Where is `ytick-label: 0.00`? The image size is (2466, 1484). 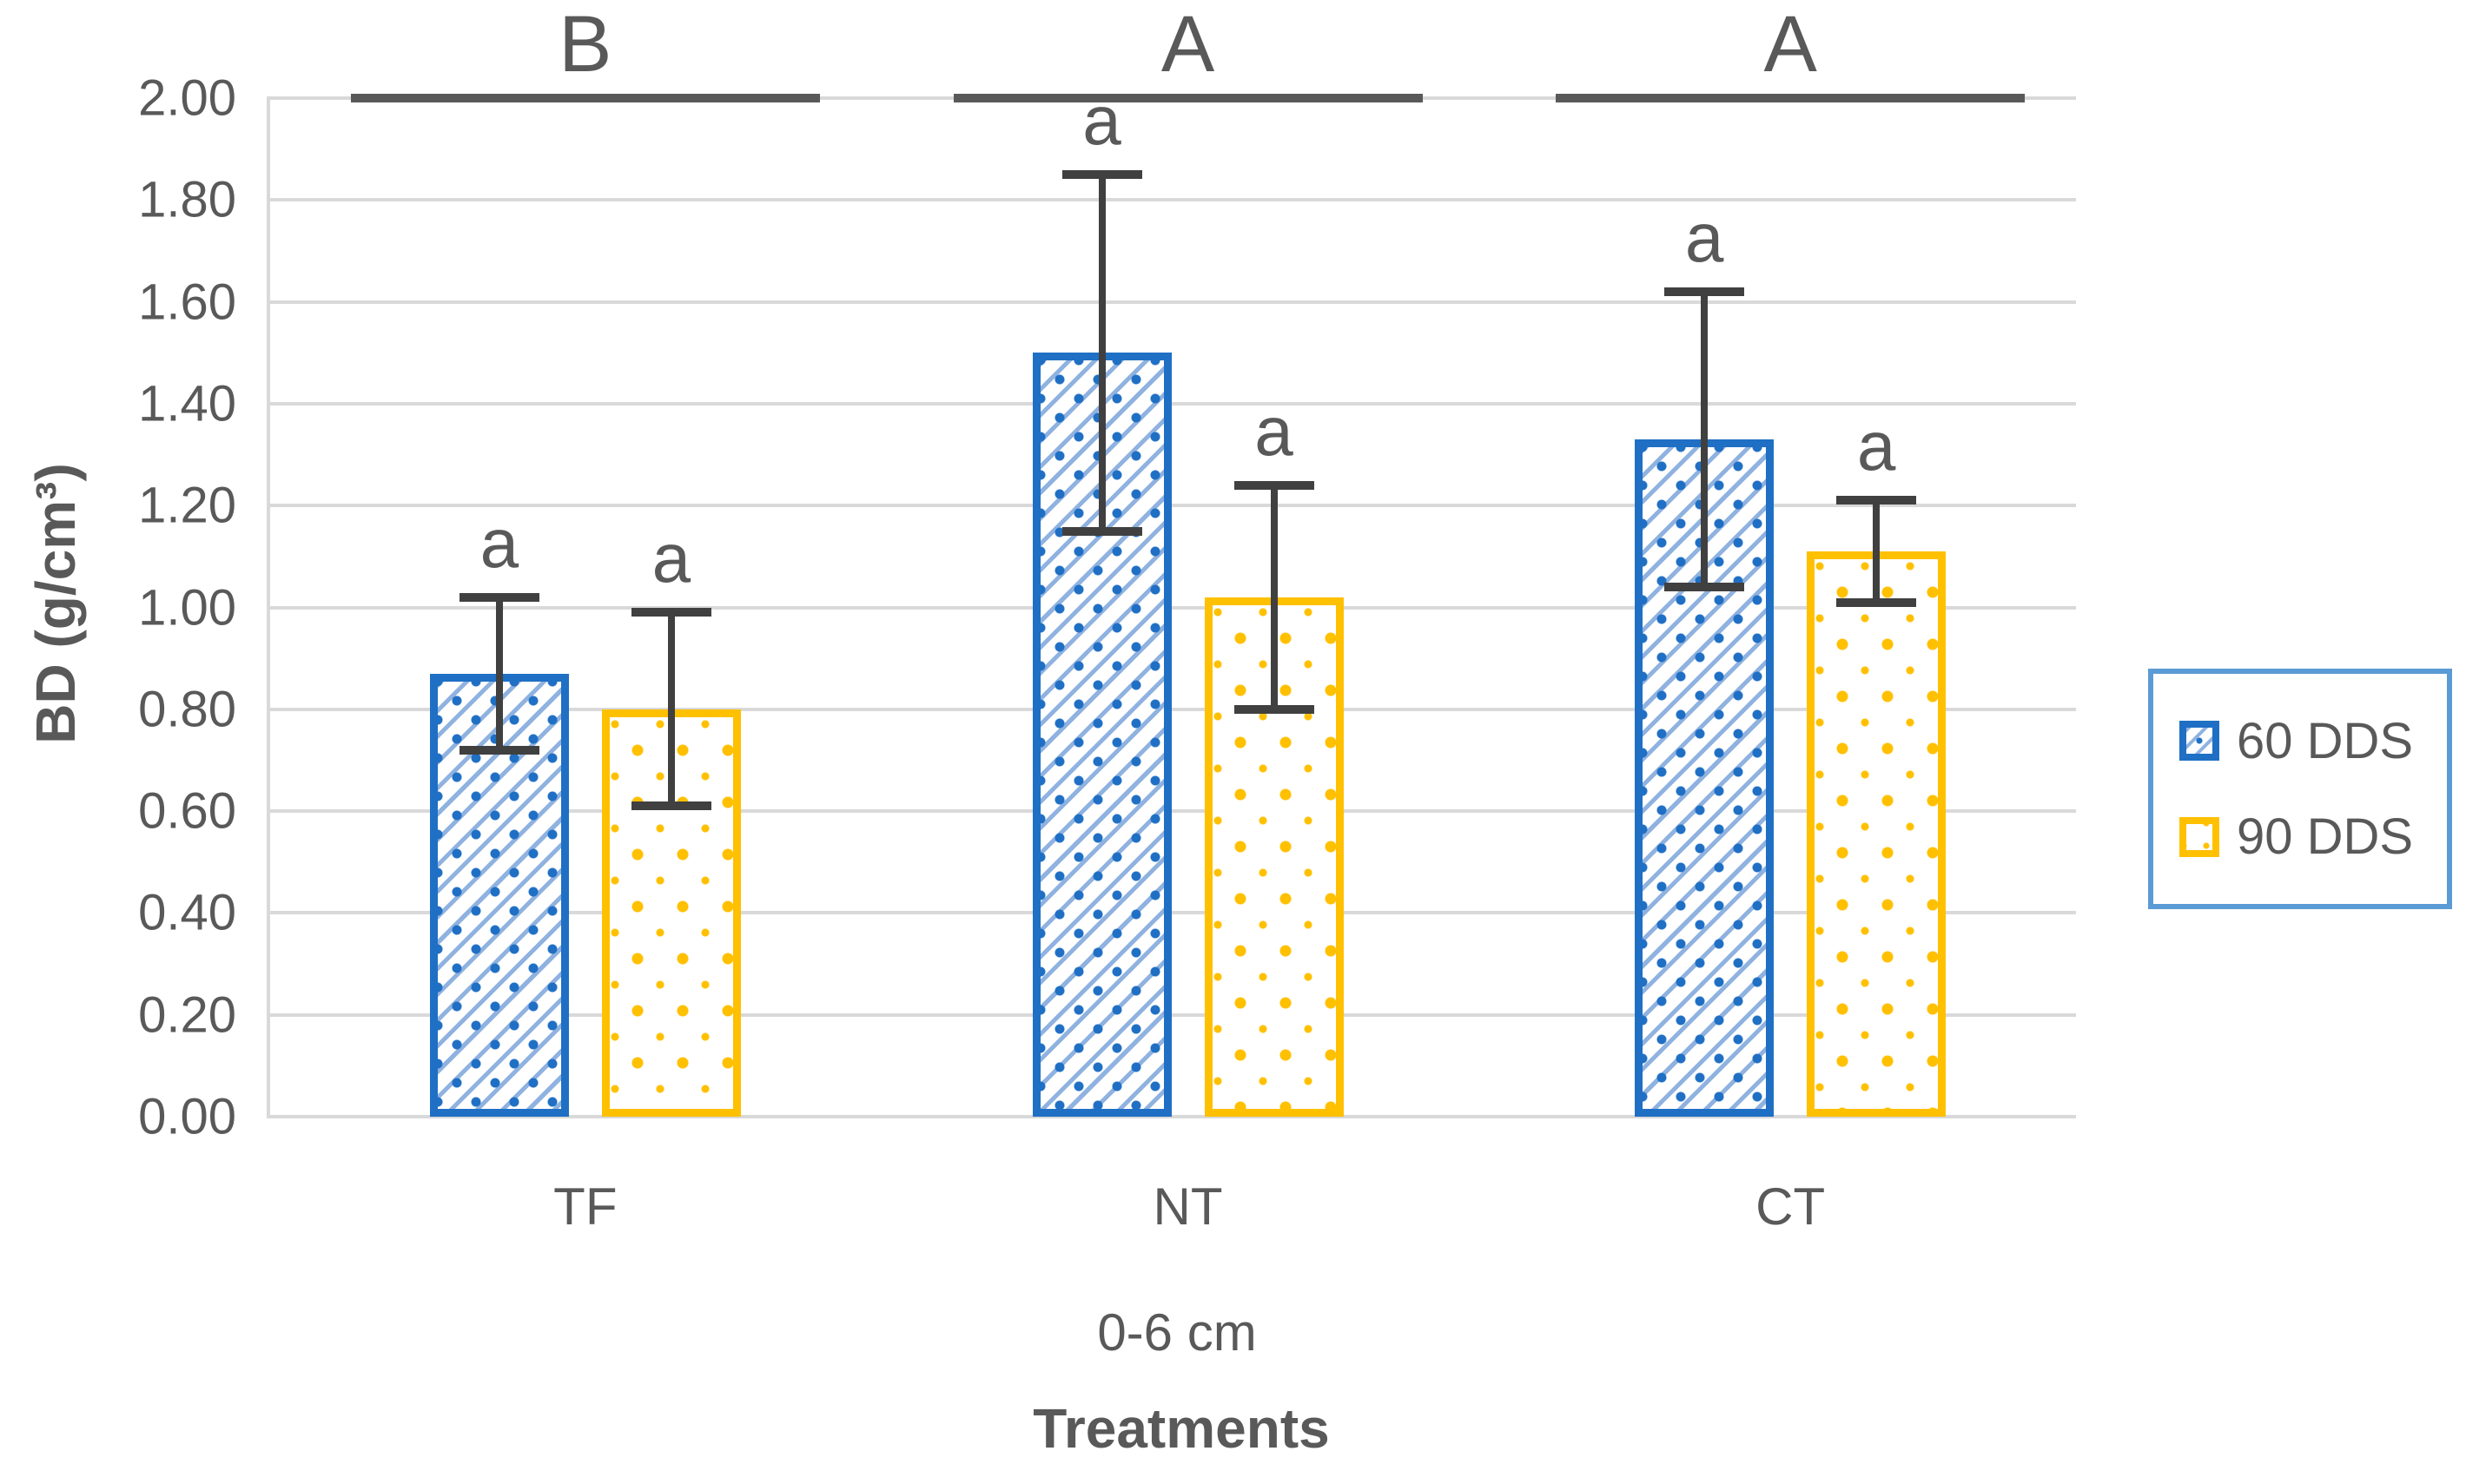
ytick-label: 0.00 is located at coordinates (187, 1116).